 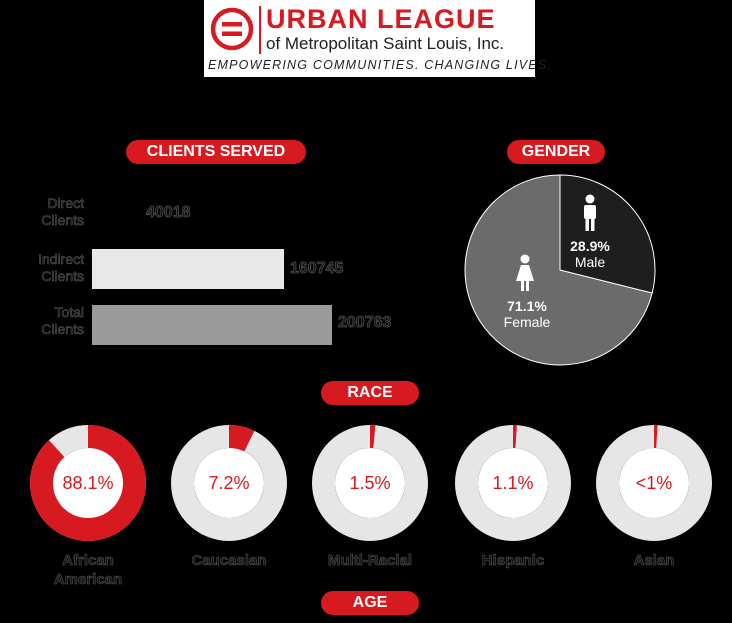 I want to click on pie-slice-female, so click(x=558, y=270).